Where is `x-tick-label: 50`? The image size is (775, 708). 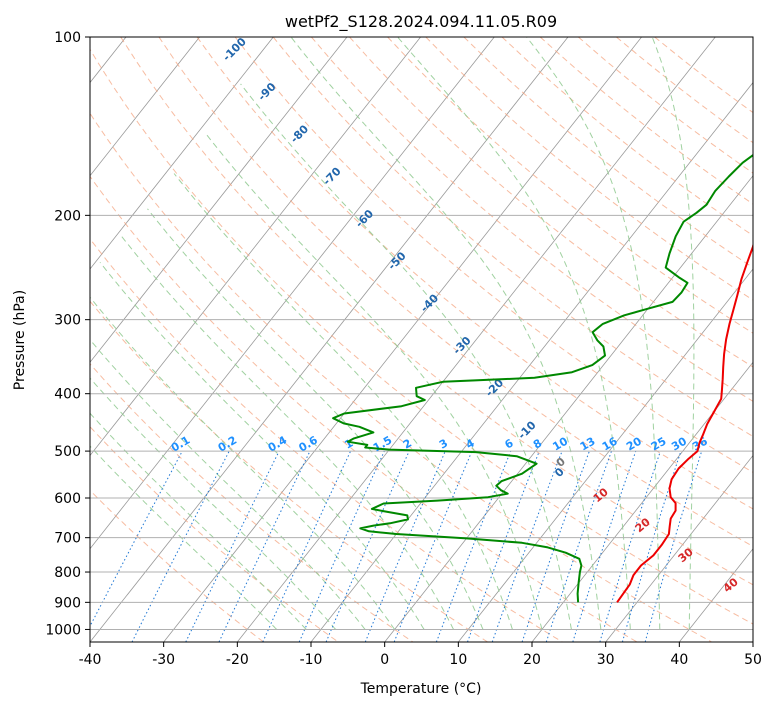 x-tick-label: 50 is located at coordinates (753, 660).